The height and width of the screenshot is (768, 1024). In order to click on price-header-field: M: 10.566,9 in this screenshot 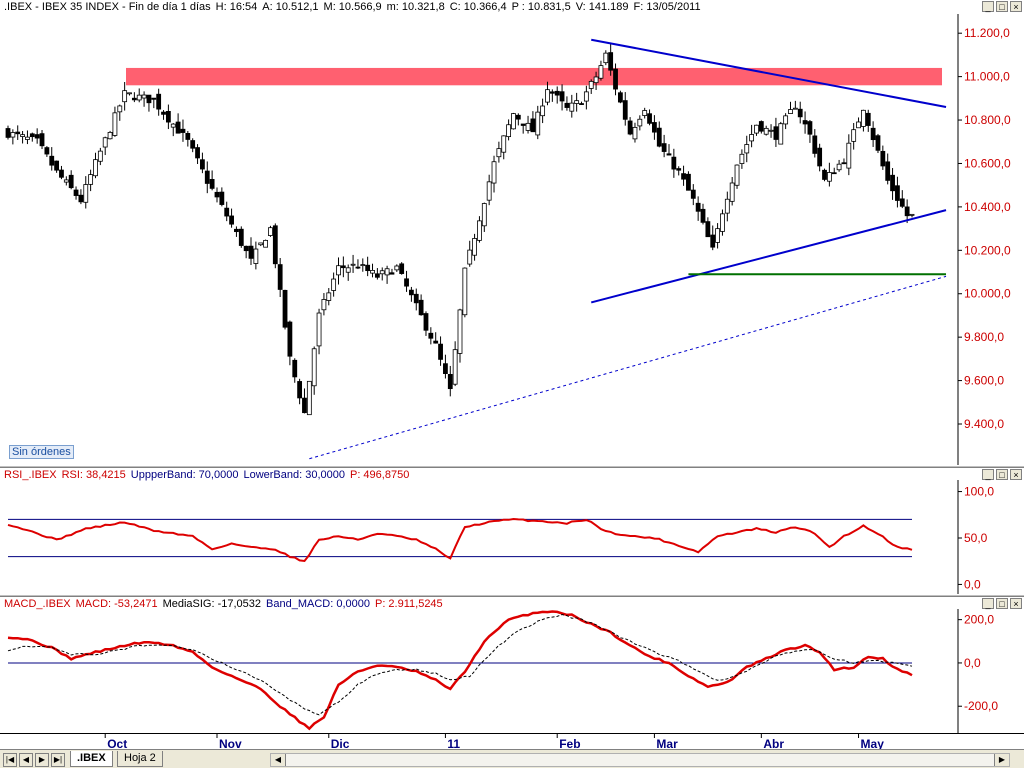, I will do `click(352, 7)`.